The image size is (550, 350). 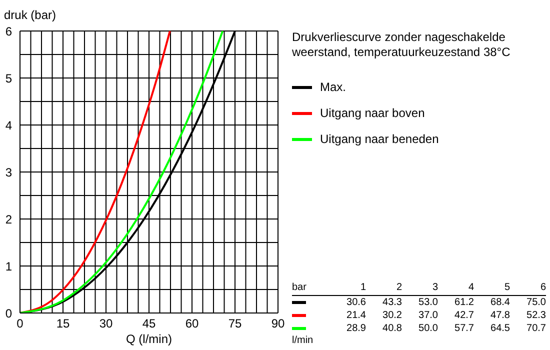 I want to click on x-tick-label: 90, so click(x=278, y=323).